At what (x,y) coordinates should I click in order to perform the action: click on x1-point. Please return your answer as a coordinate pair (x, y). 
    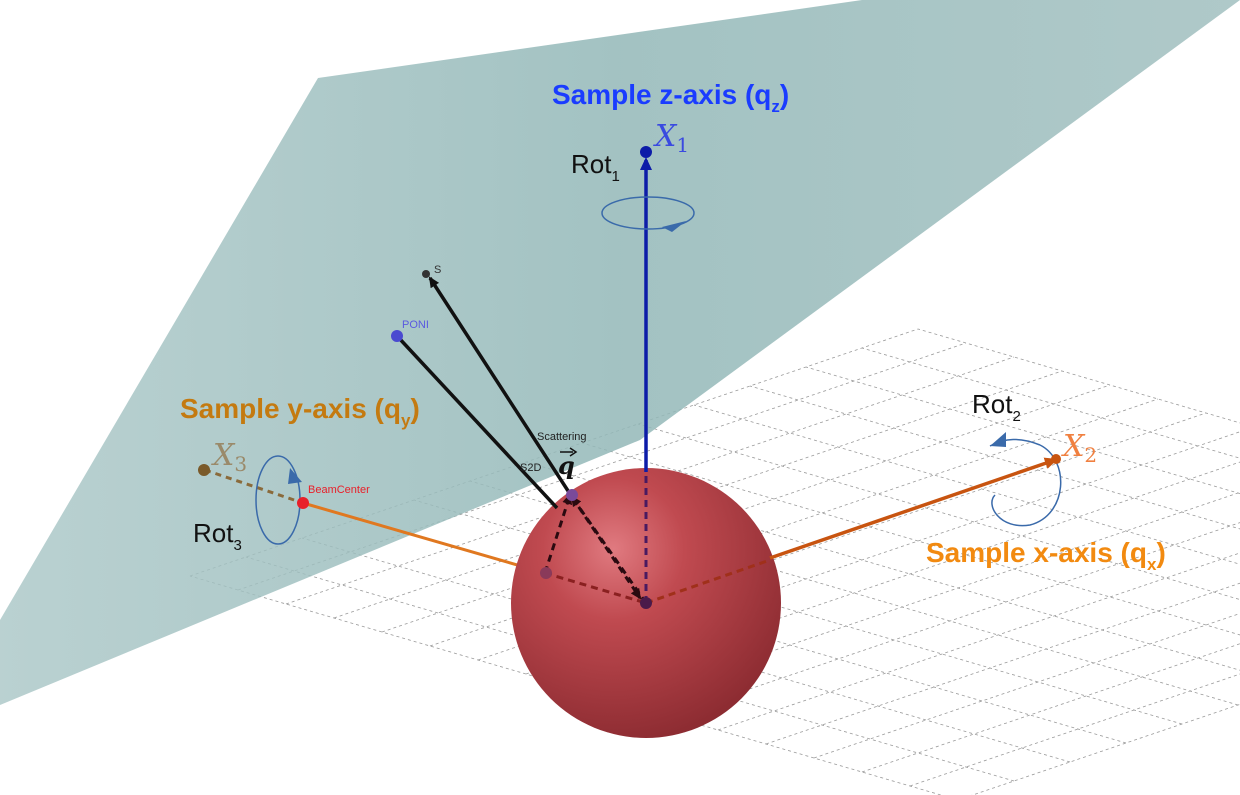
    Looking at the image, I should click on (646, 152).